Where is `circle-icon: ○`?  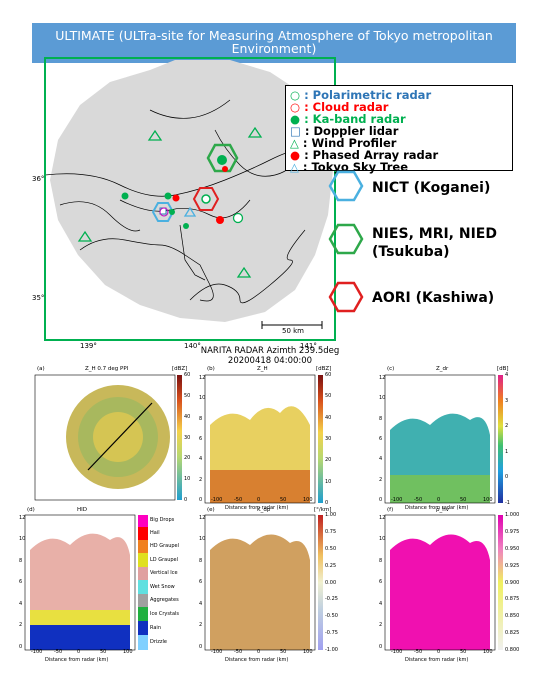 circle-icon: ○ is located at coordinates (295, 107).